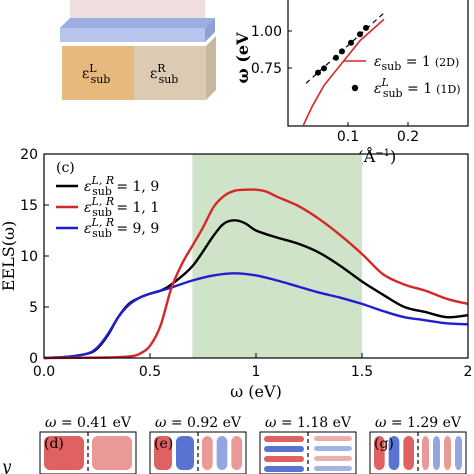 The height and width of the screenshot is (474, 474). Describe the element at coordinates (54, 444) in the screenshot. I see `field-map-tag: (d)` at that location.